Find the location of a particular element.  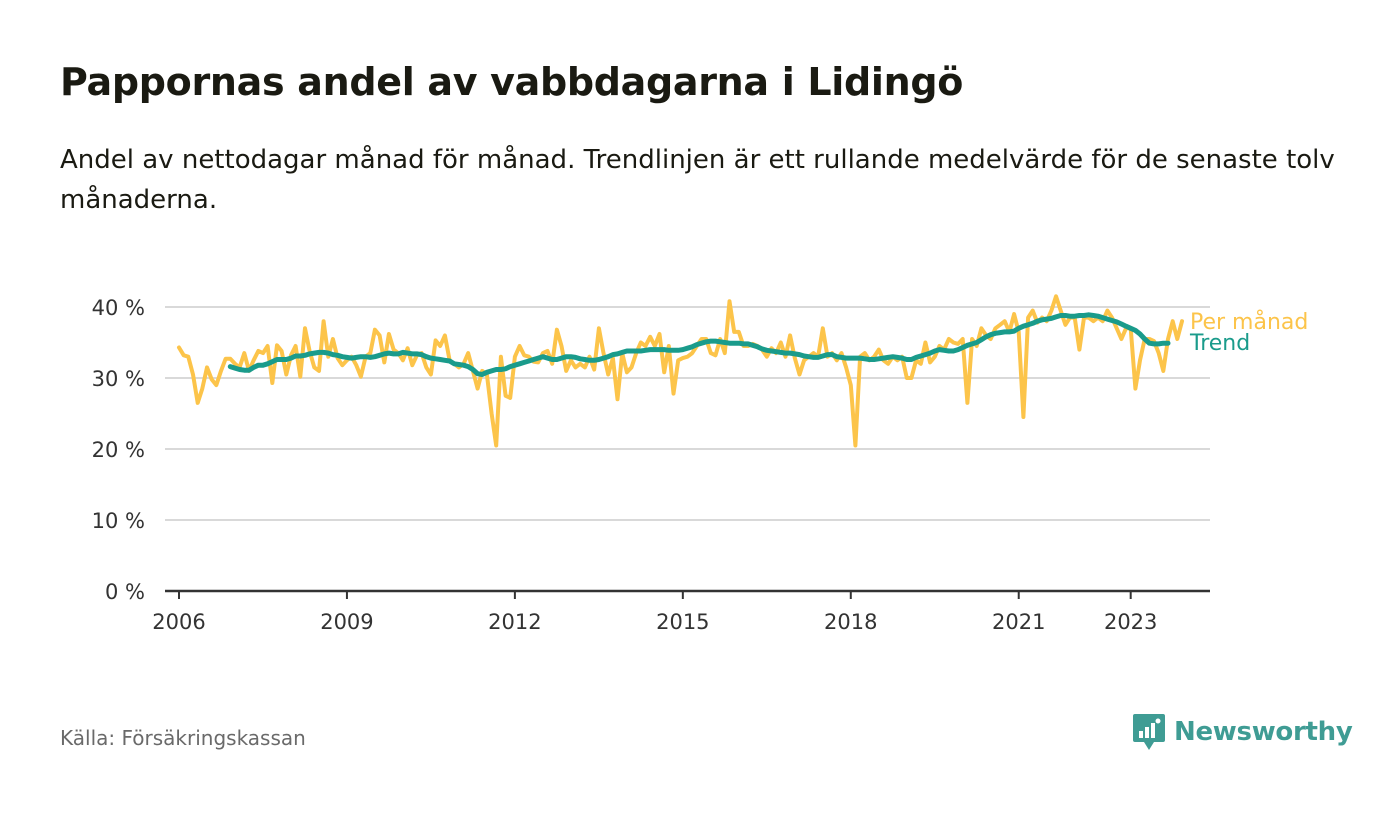

x-tick-label: 2015 is located at coordinates (682, 622).